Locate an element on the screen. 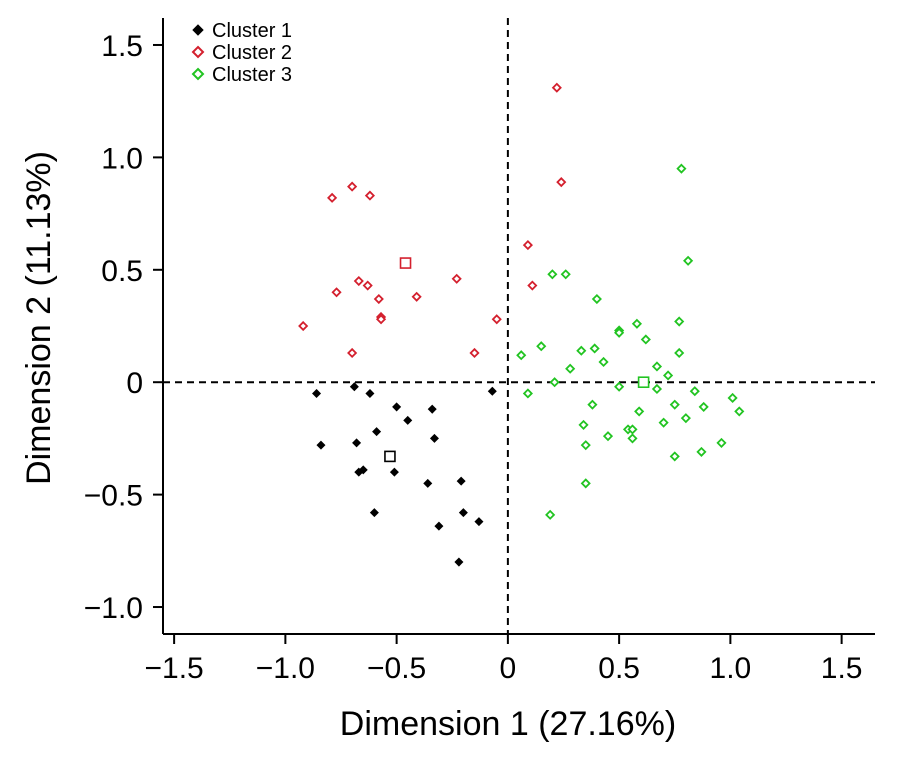  y-tick-label: 1.5 is located at coordinates (122, 46).